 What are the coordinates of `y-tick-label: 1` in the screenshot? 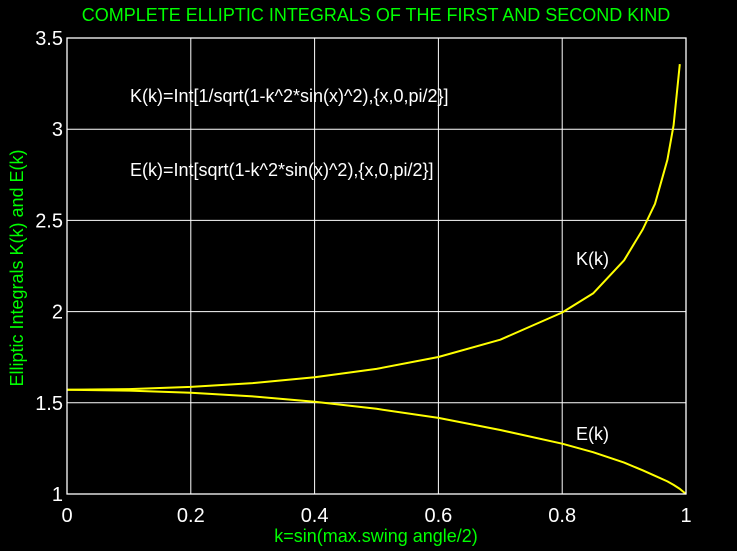 It's located at (57, 495).